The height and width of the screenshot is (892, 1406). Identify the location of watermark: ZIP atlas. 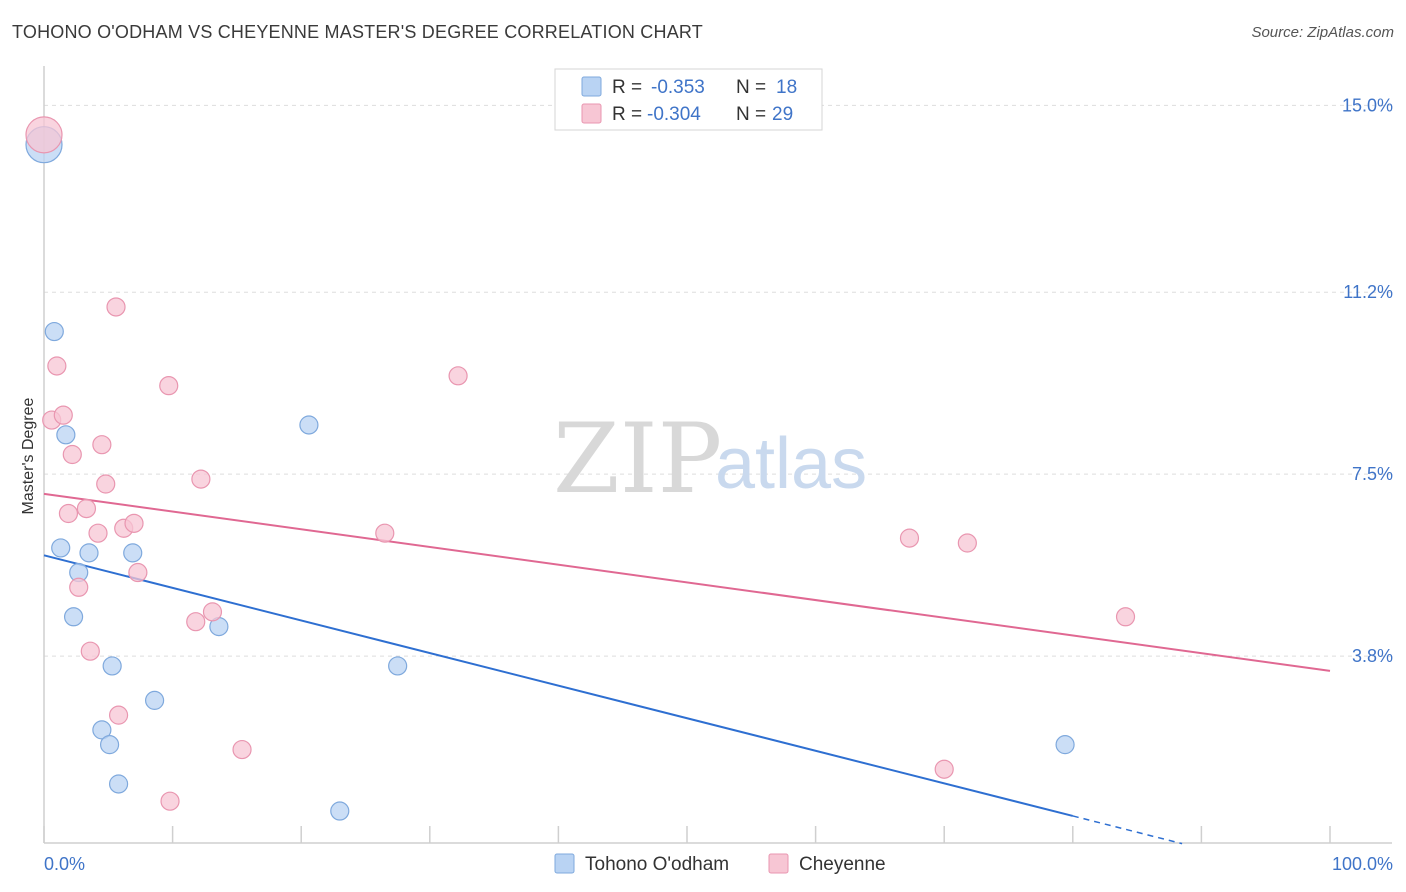
(710, 459).